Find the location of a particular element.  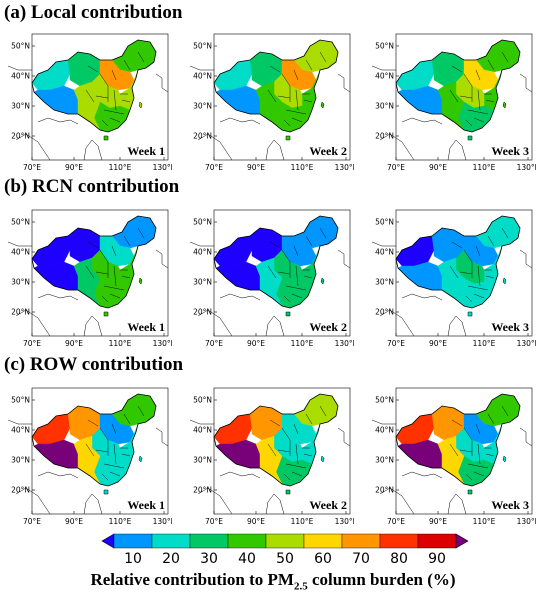

china-outline is located at coordinates (94, 262).